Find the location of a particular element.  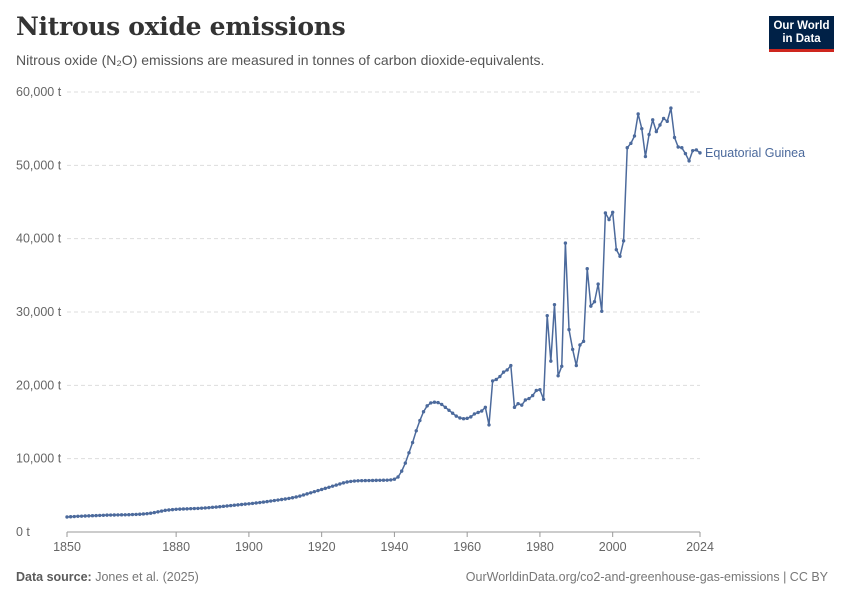

owid-logo: Our World in Data is located at coordinates (801, 34).